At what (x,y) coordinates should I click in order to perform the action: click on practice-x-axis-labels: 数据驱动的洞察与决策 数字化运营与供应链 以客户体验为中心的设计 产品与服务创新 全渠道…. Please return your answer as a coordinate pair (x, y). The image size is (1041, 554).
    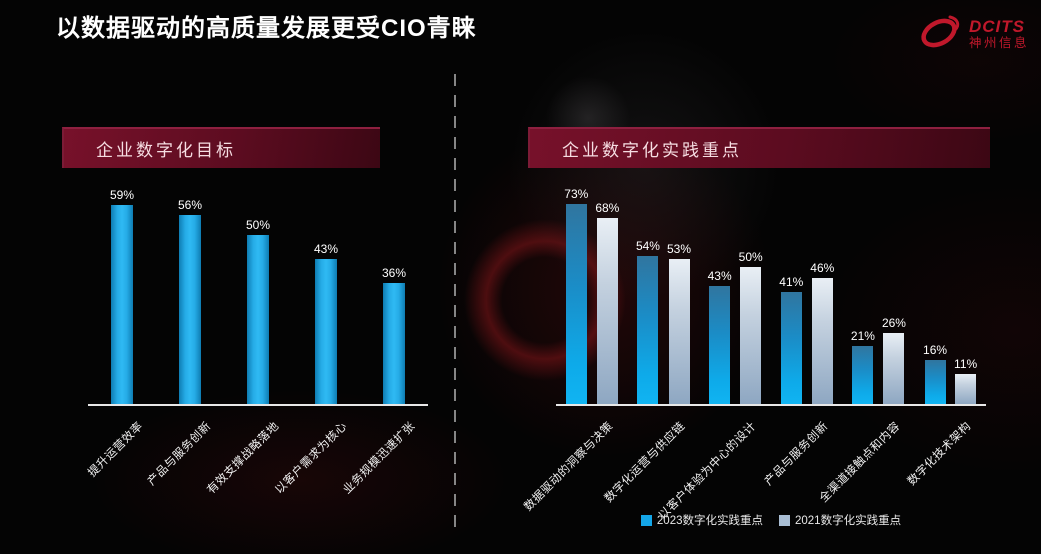
    Looking at the image, I should click on (754, 467).